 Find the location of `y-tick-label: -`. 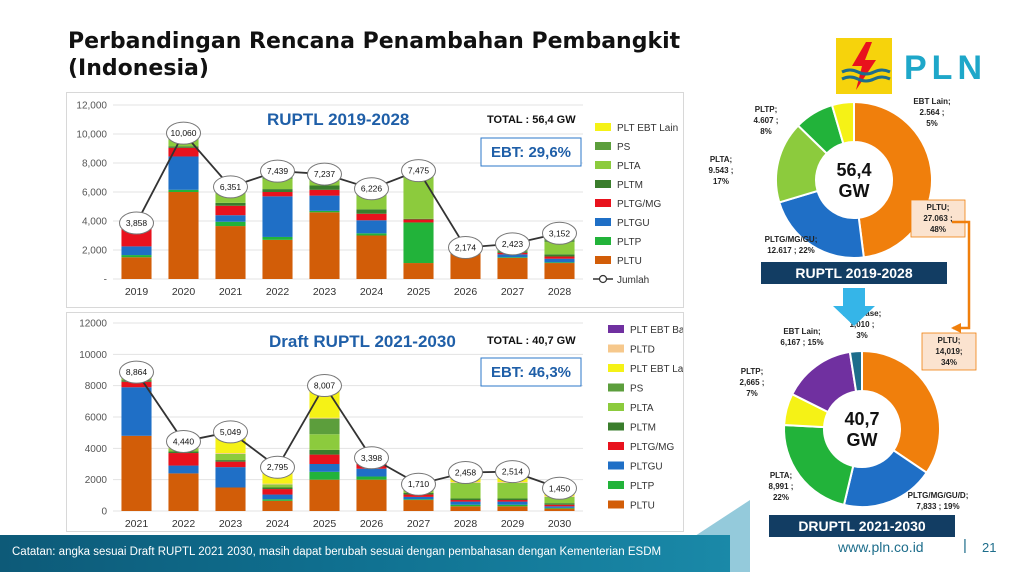

y-tick-label: - is located at coordinates (105, 280).